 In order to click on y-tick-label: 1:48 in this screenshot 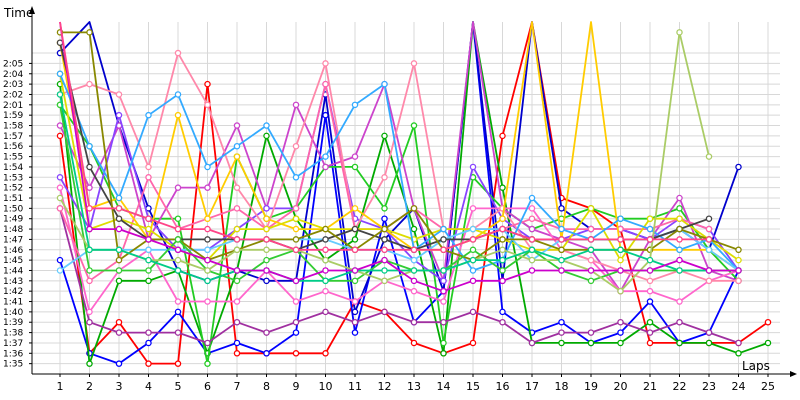, I will do `click(13, 230)`.